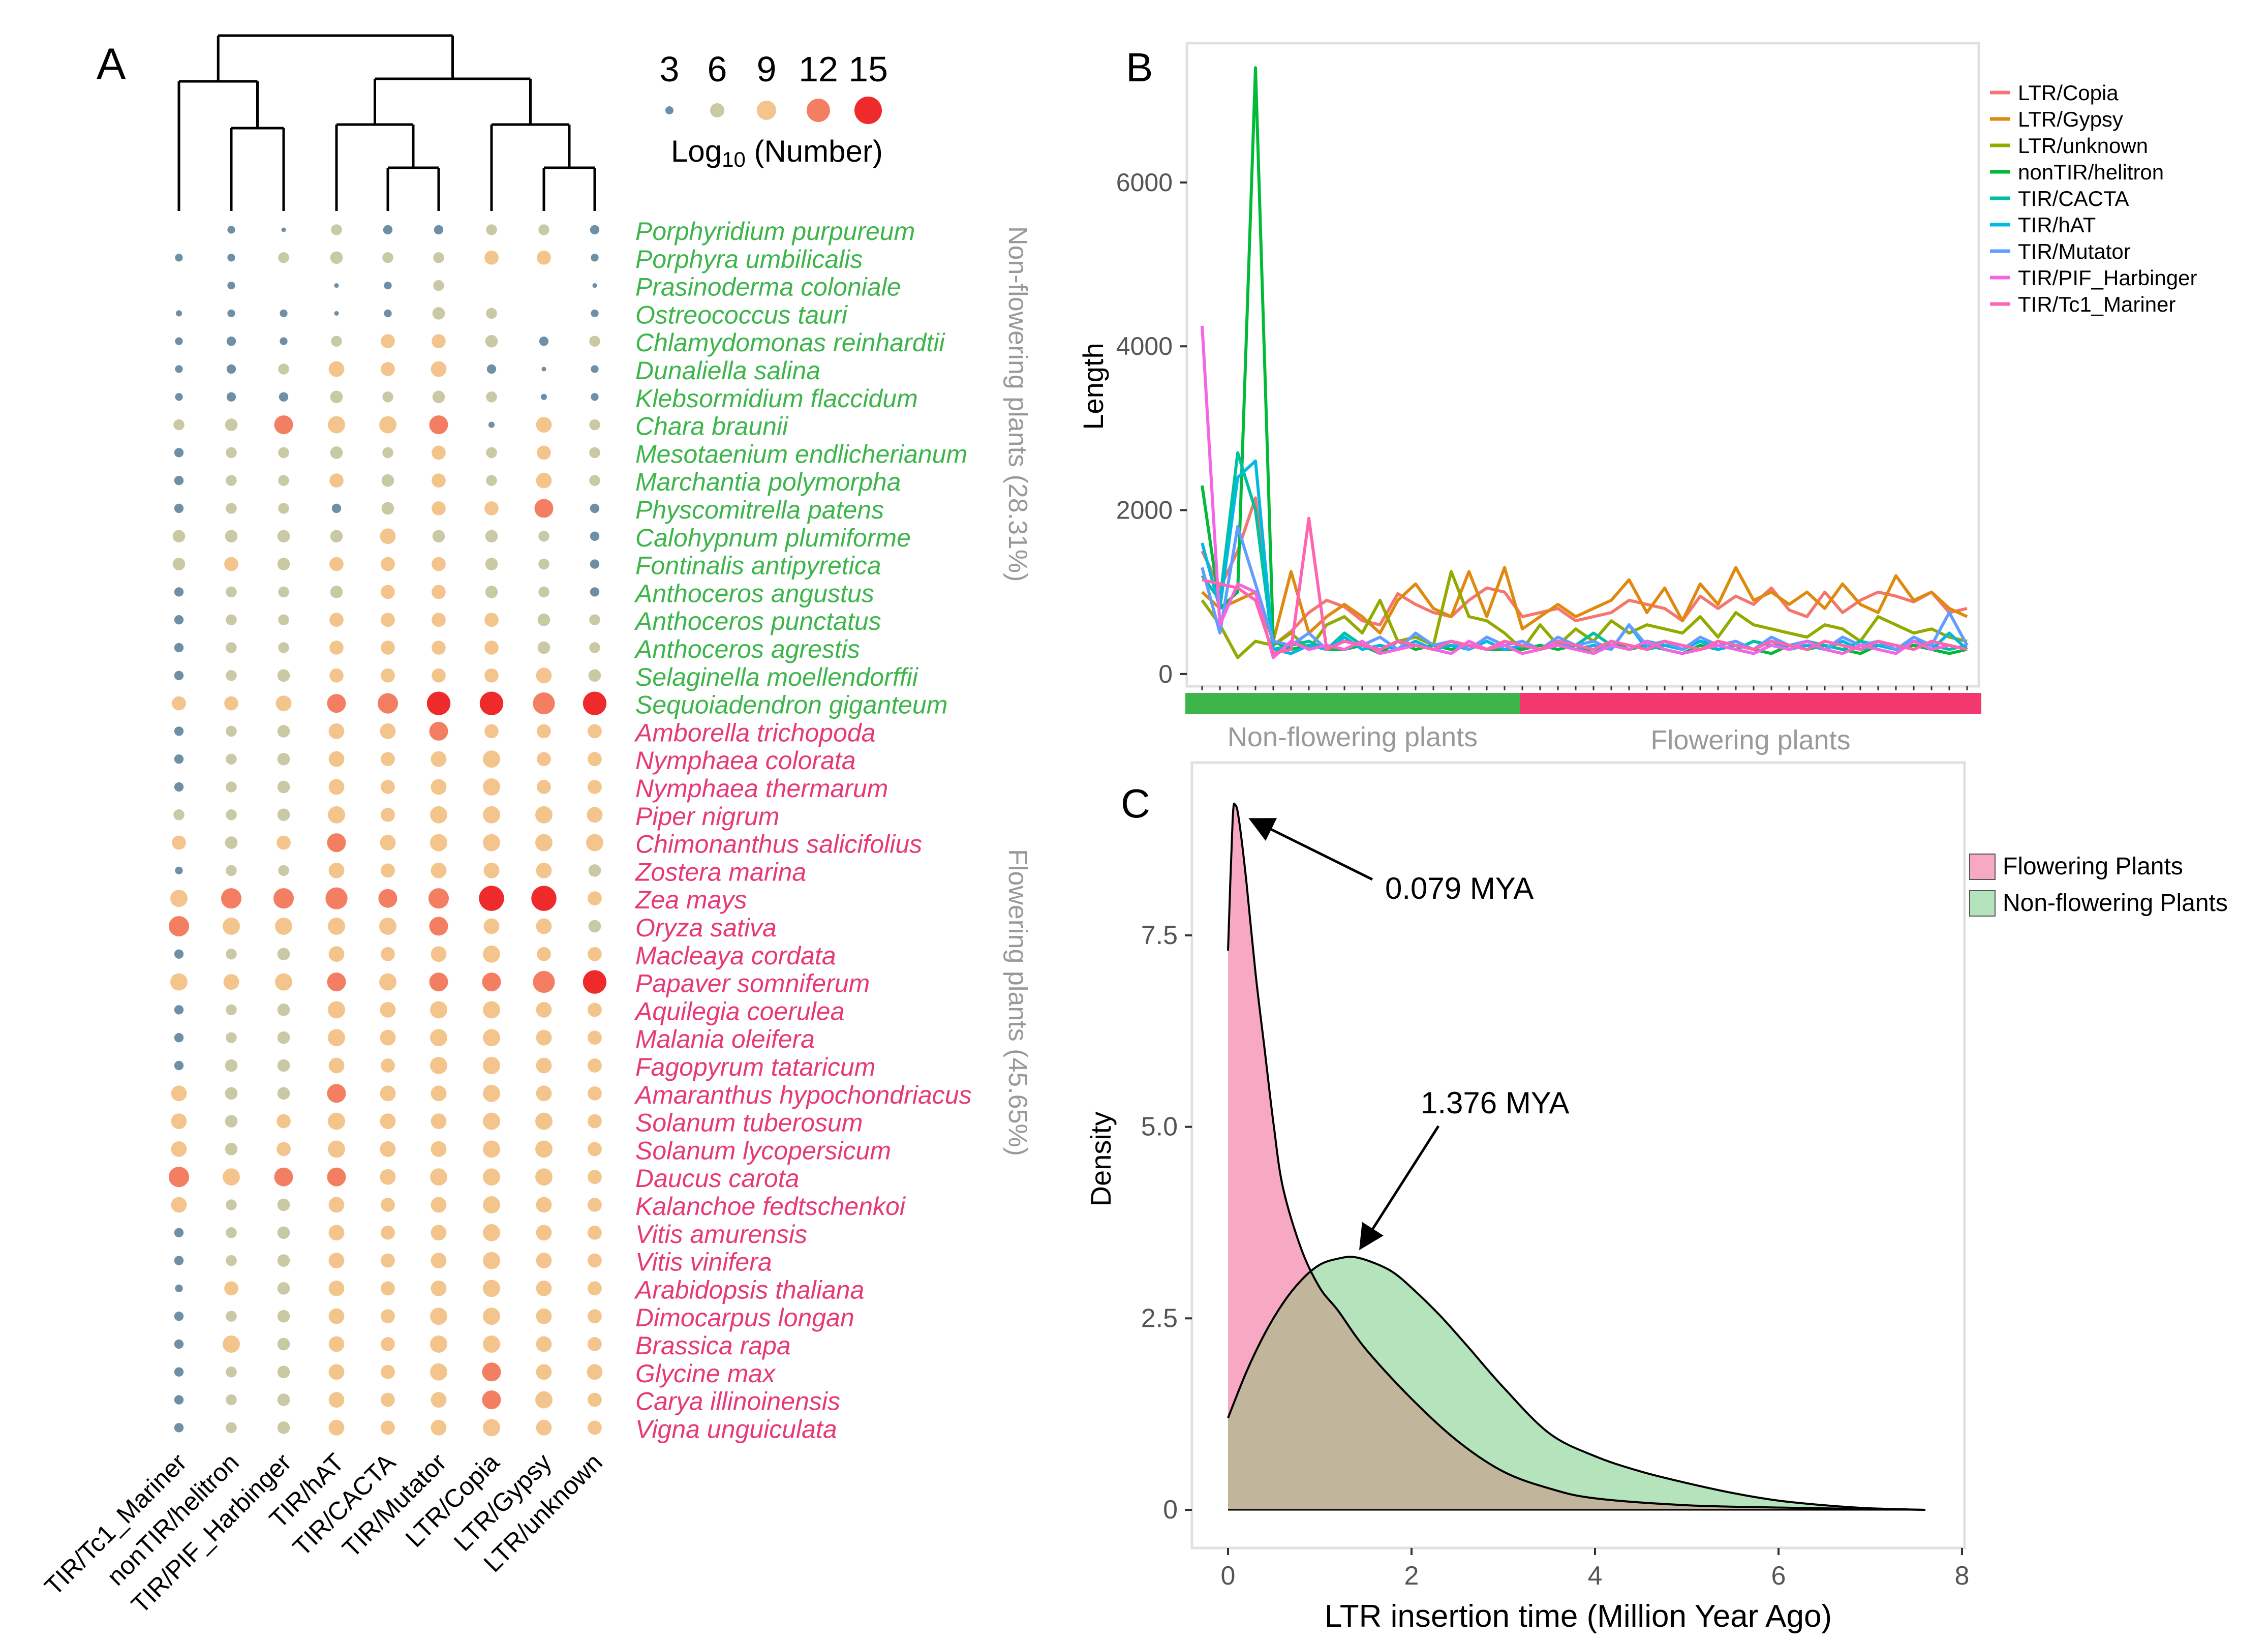 The image size is (2268, 1642). I want to click on legend-label: TIR/PIF_Harbinger, so click(2107, 278).